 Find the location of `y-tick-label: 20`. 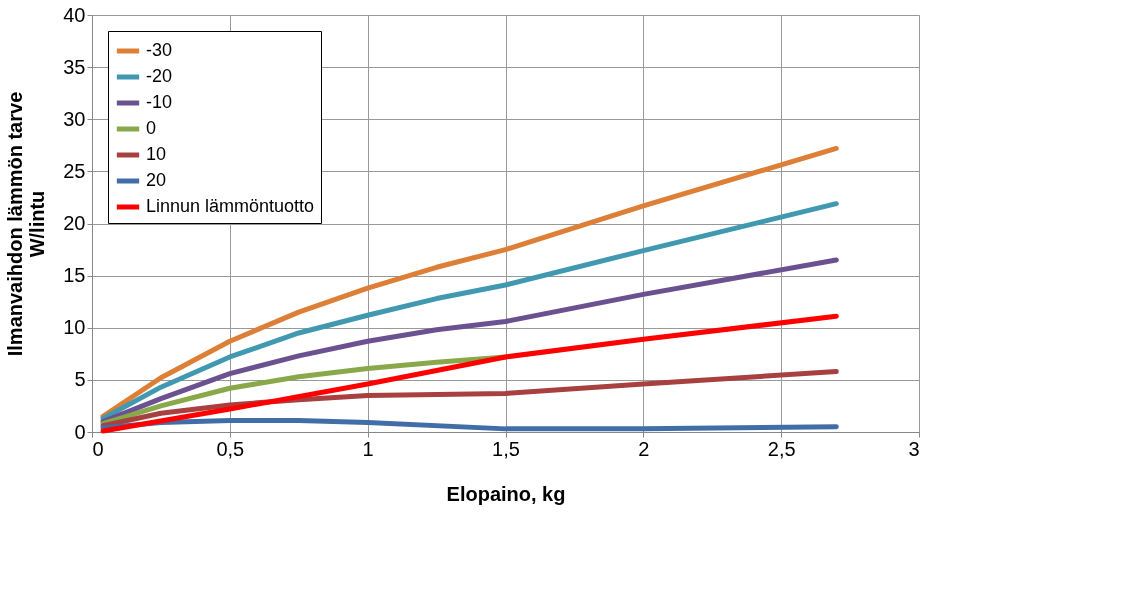

y-tick-label: 20 is located at coordinates (74, 223).